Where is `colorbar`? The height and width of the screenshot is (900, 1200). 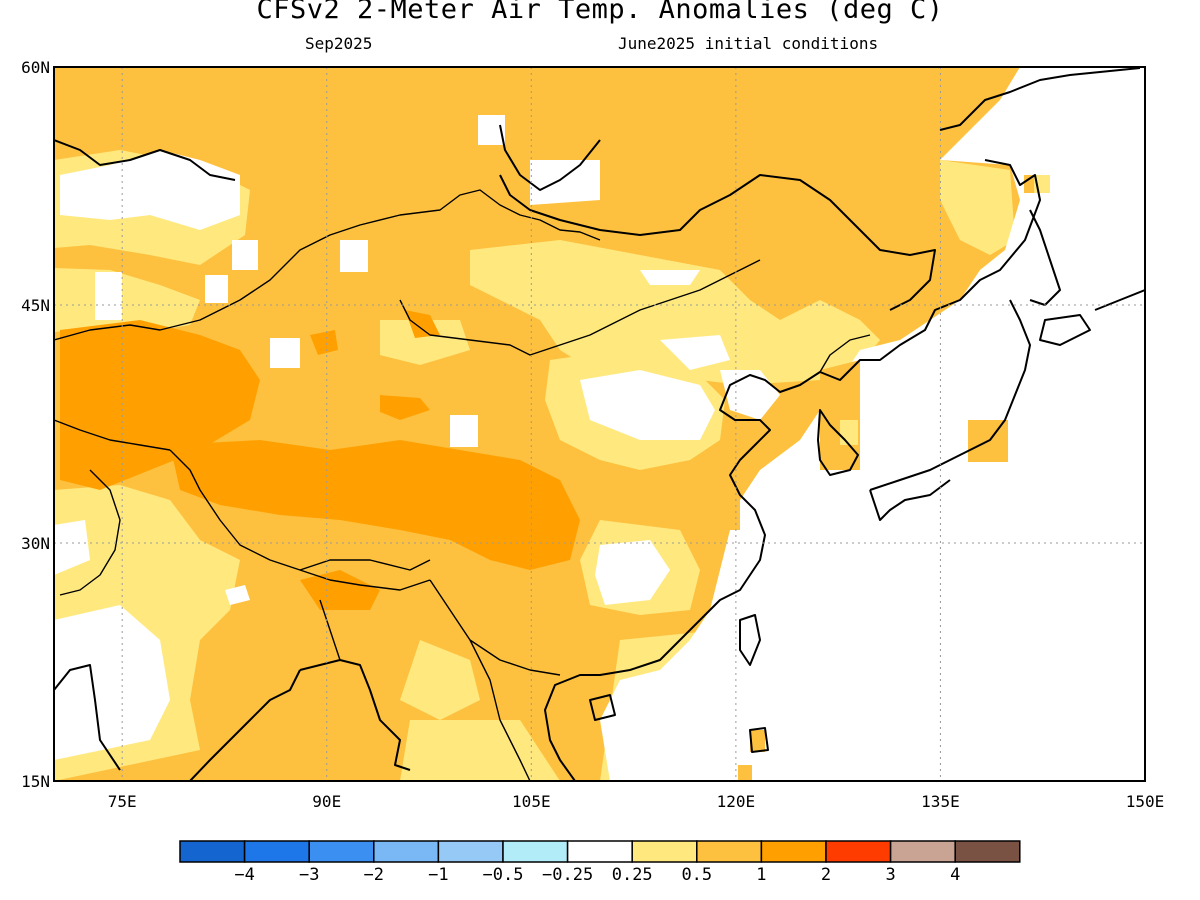 colorbar is located at coordinates (600, 851).